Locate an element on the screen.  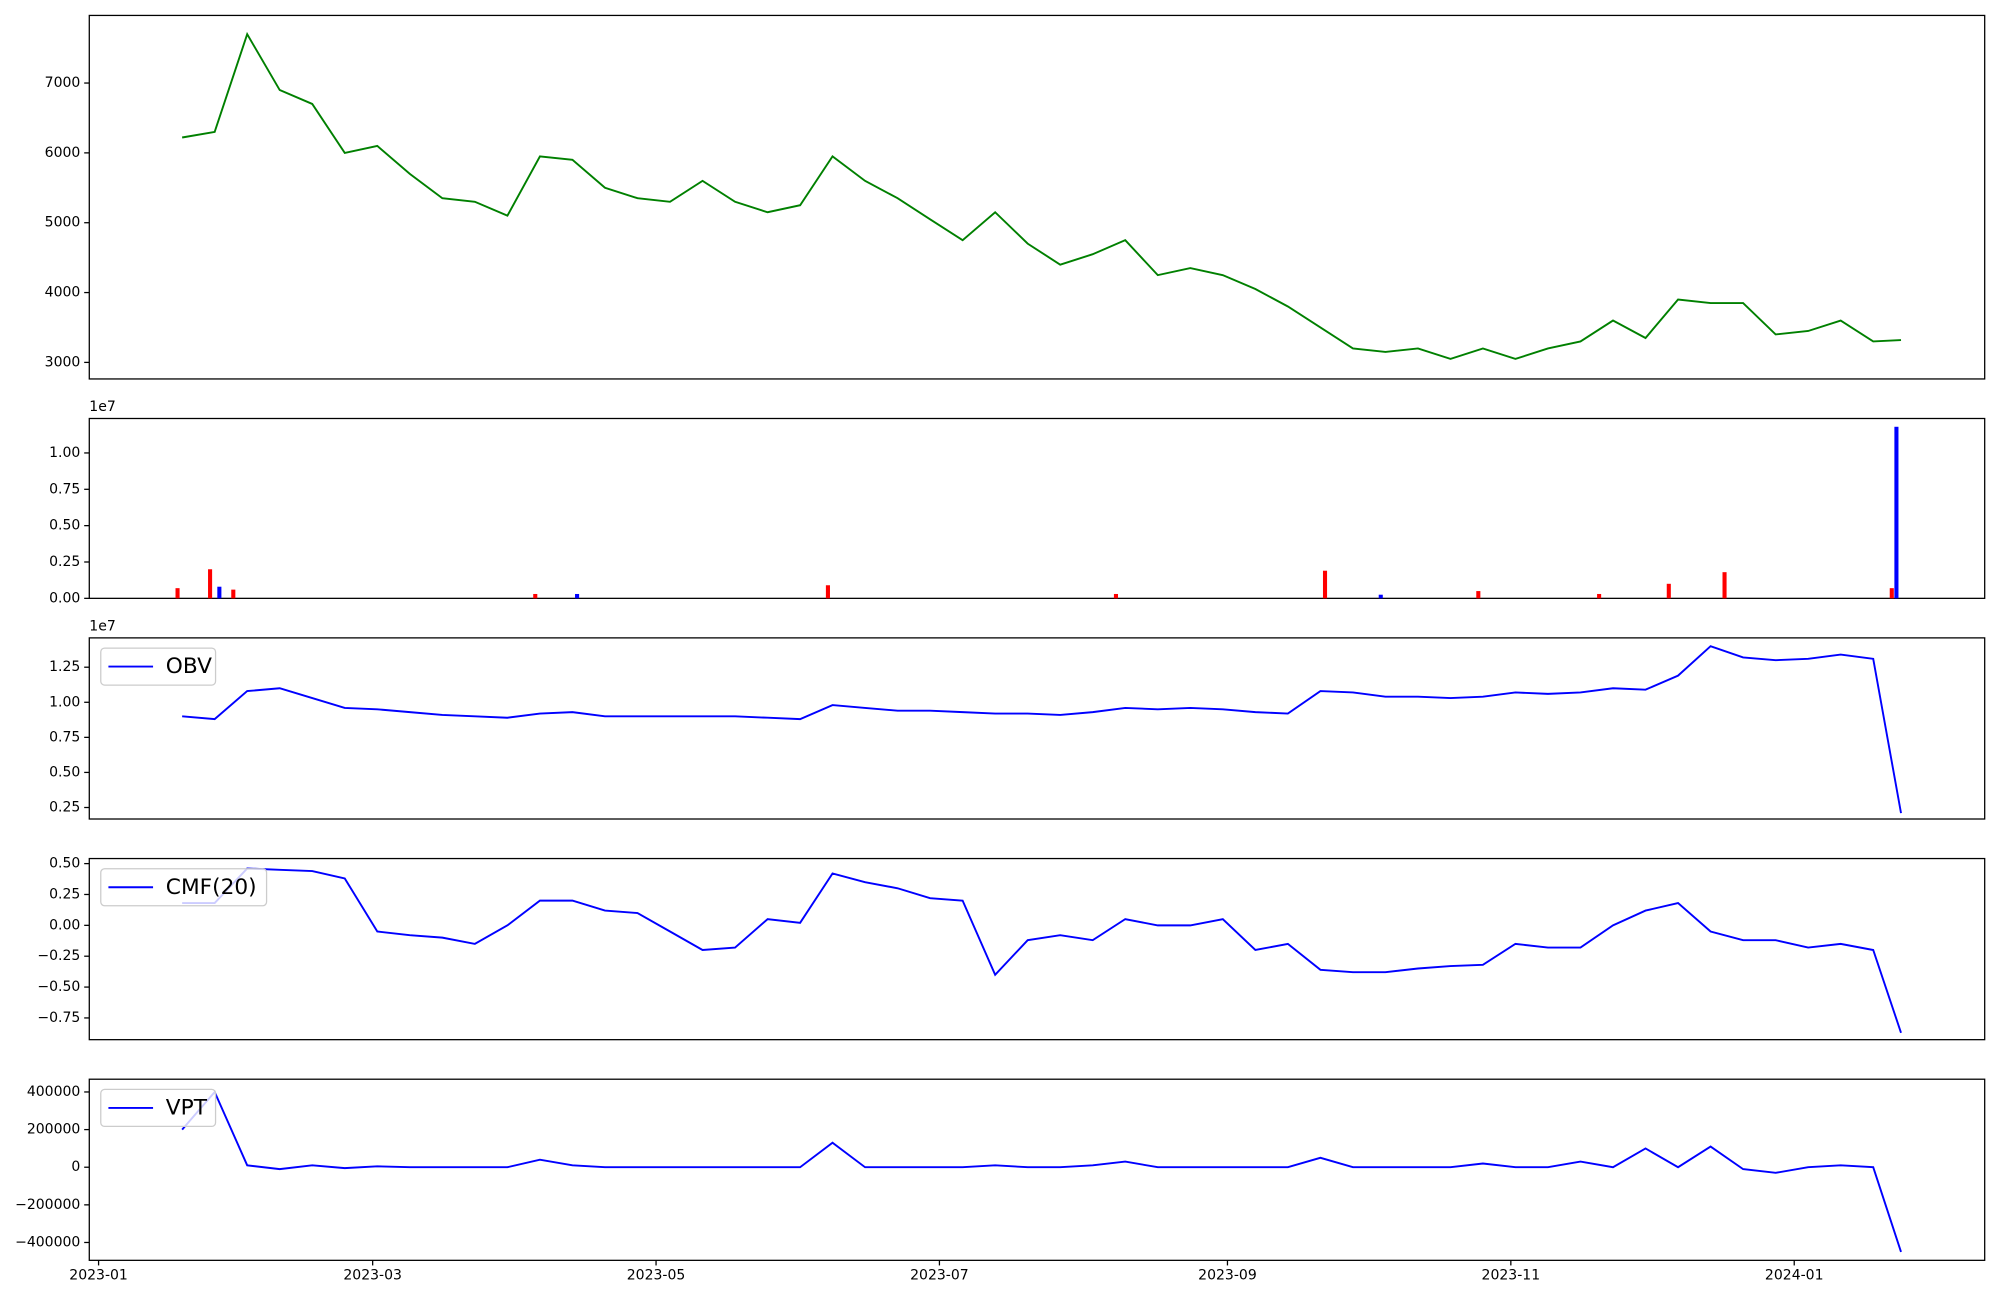
y-tick-label: 7000 is located at coordinates (63, 83).